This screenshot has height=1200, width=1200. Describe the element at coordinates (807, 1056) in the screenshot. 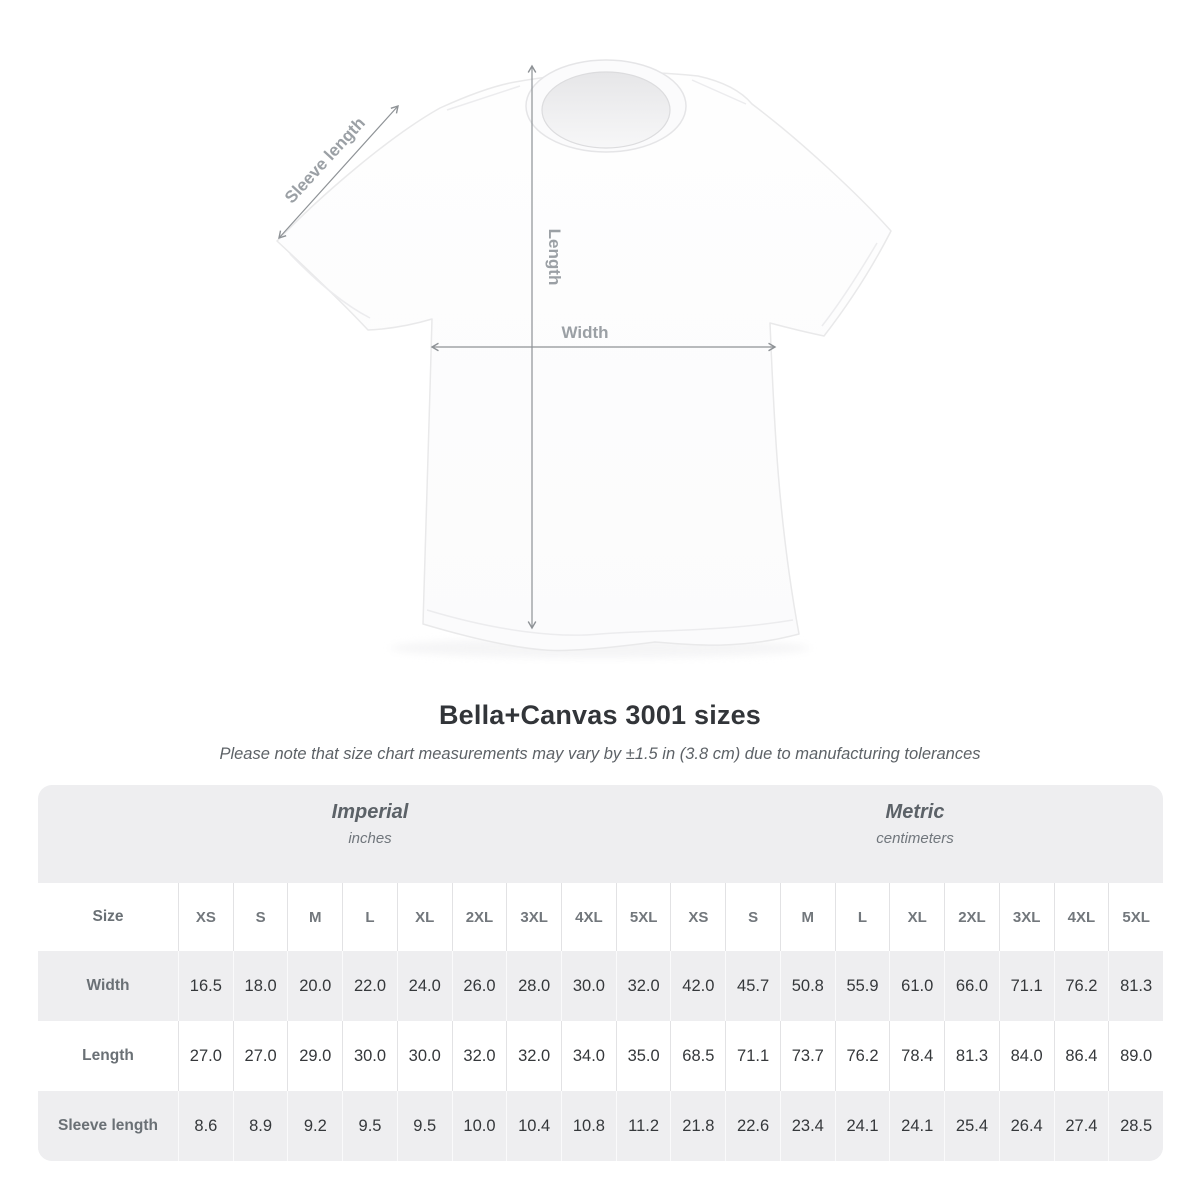

I see `length-value-cell: 73.7` at that location.